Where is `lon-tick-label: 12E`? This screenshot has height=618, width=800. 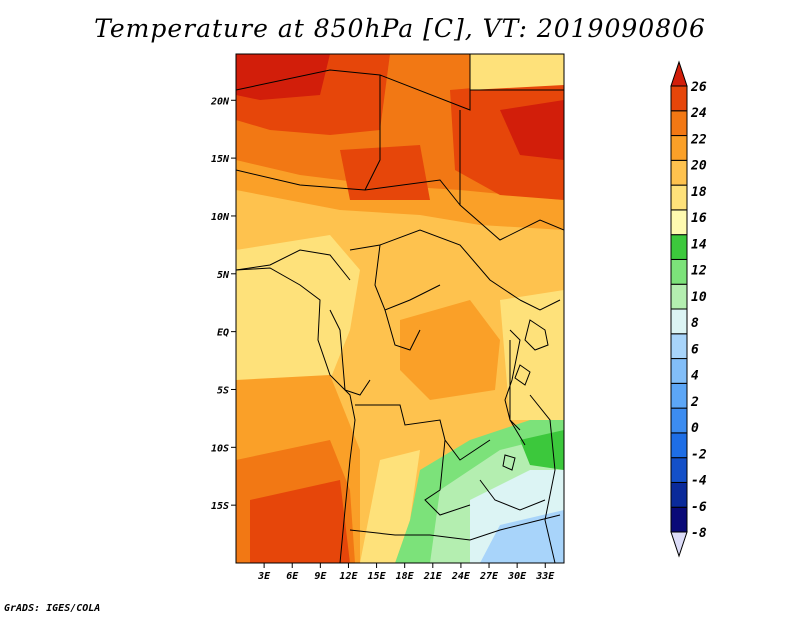 lon-tick-label: 12E is located at coordinates (348, 576).